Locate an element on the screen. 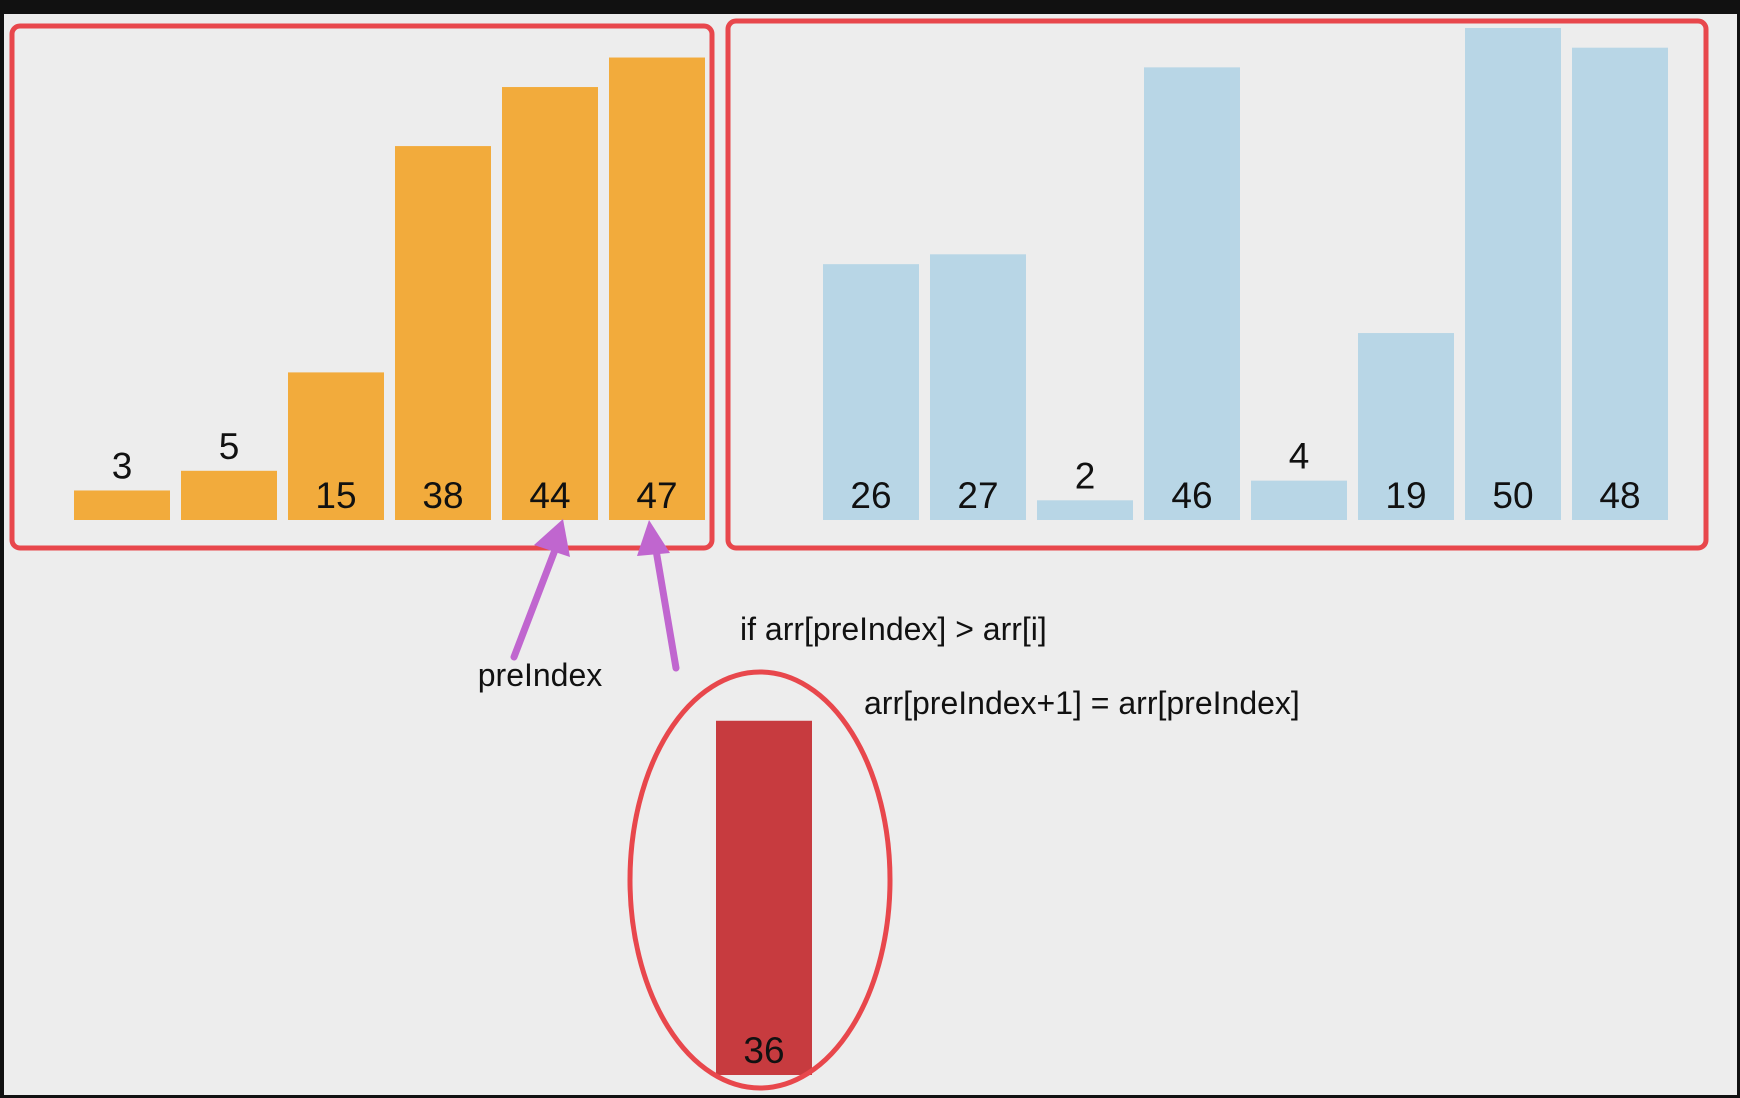  condition-label: if arr[preIndex] > arr[i] is located at coordinates (893, 629).